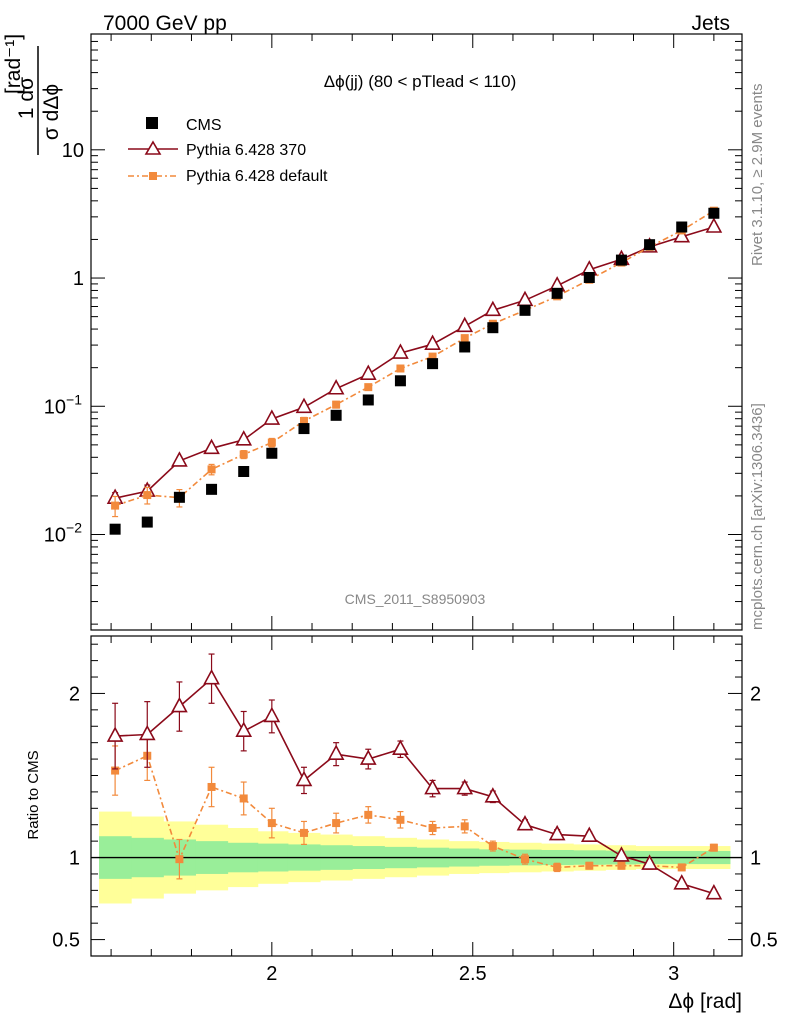 This screenshot has width=786, height=1024. Describe the element at coordinates (165, 23) in the screenshot. I see `collision-label: 7000 GeV pp` at that location.